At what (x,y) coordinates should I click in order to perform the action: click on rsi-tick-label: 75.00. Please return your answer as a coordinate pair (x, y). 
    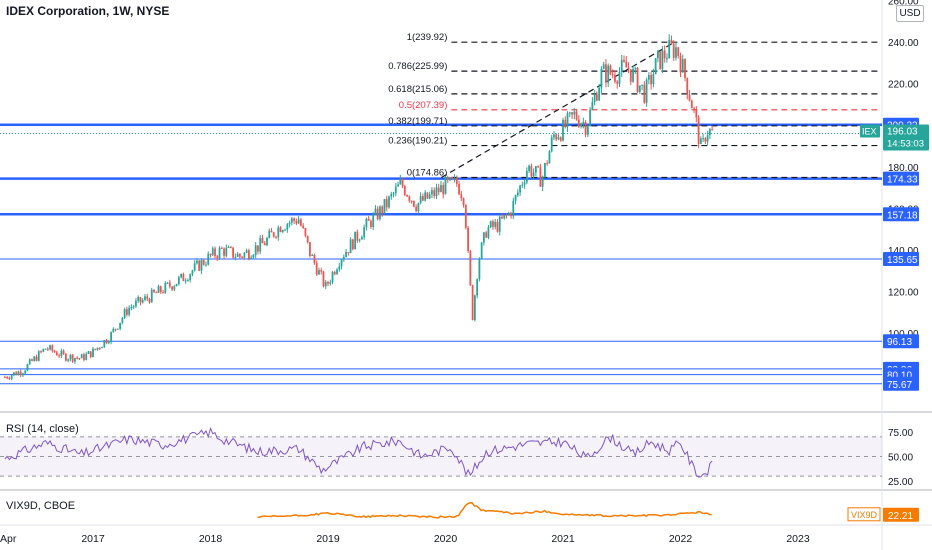
    Looking at the image, I should click on (900, 433).